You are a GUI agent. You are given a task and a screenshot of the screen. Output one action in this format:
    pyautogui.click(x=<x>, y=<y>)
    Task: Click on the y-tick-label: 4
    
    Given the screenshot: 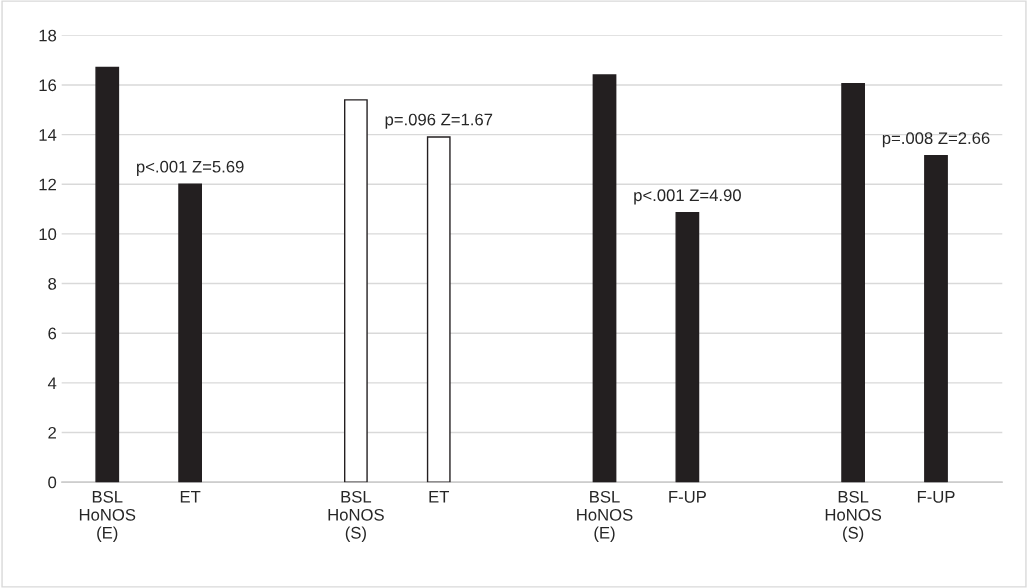 What is the action you would take?
    pyautogui.click(x=52, y=383)
    